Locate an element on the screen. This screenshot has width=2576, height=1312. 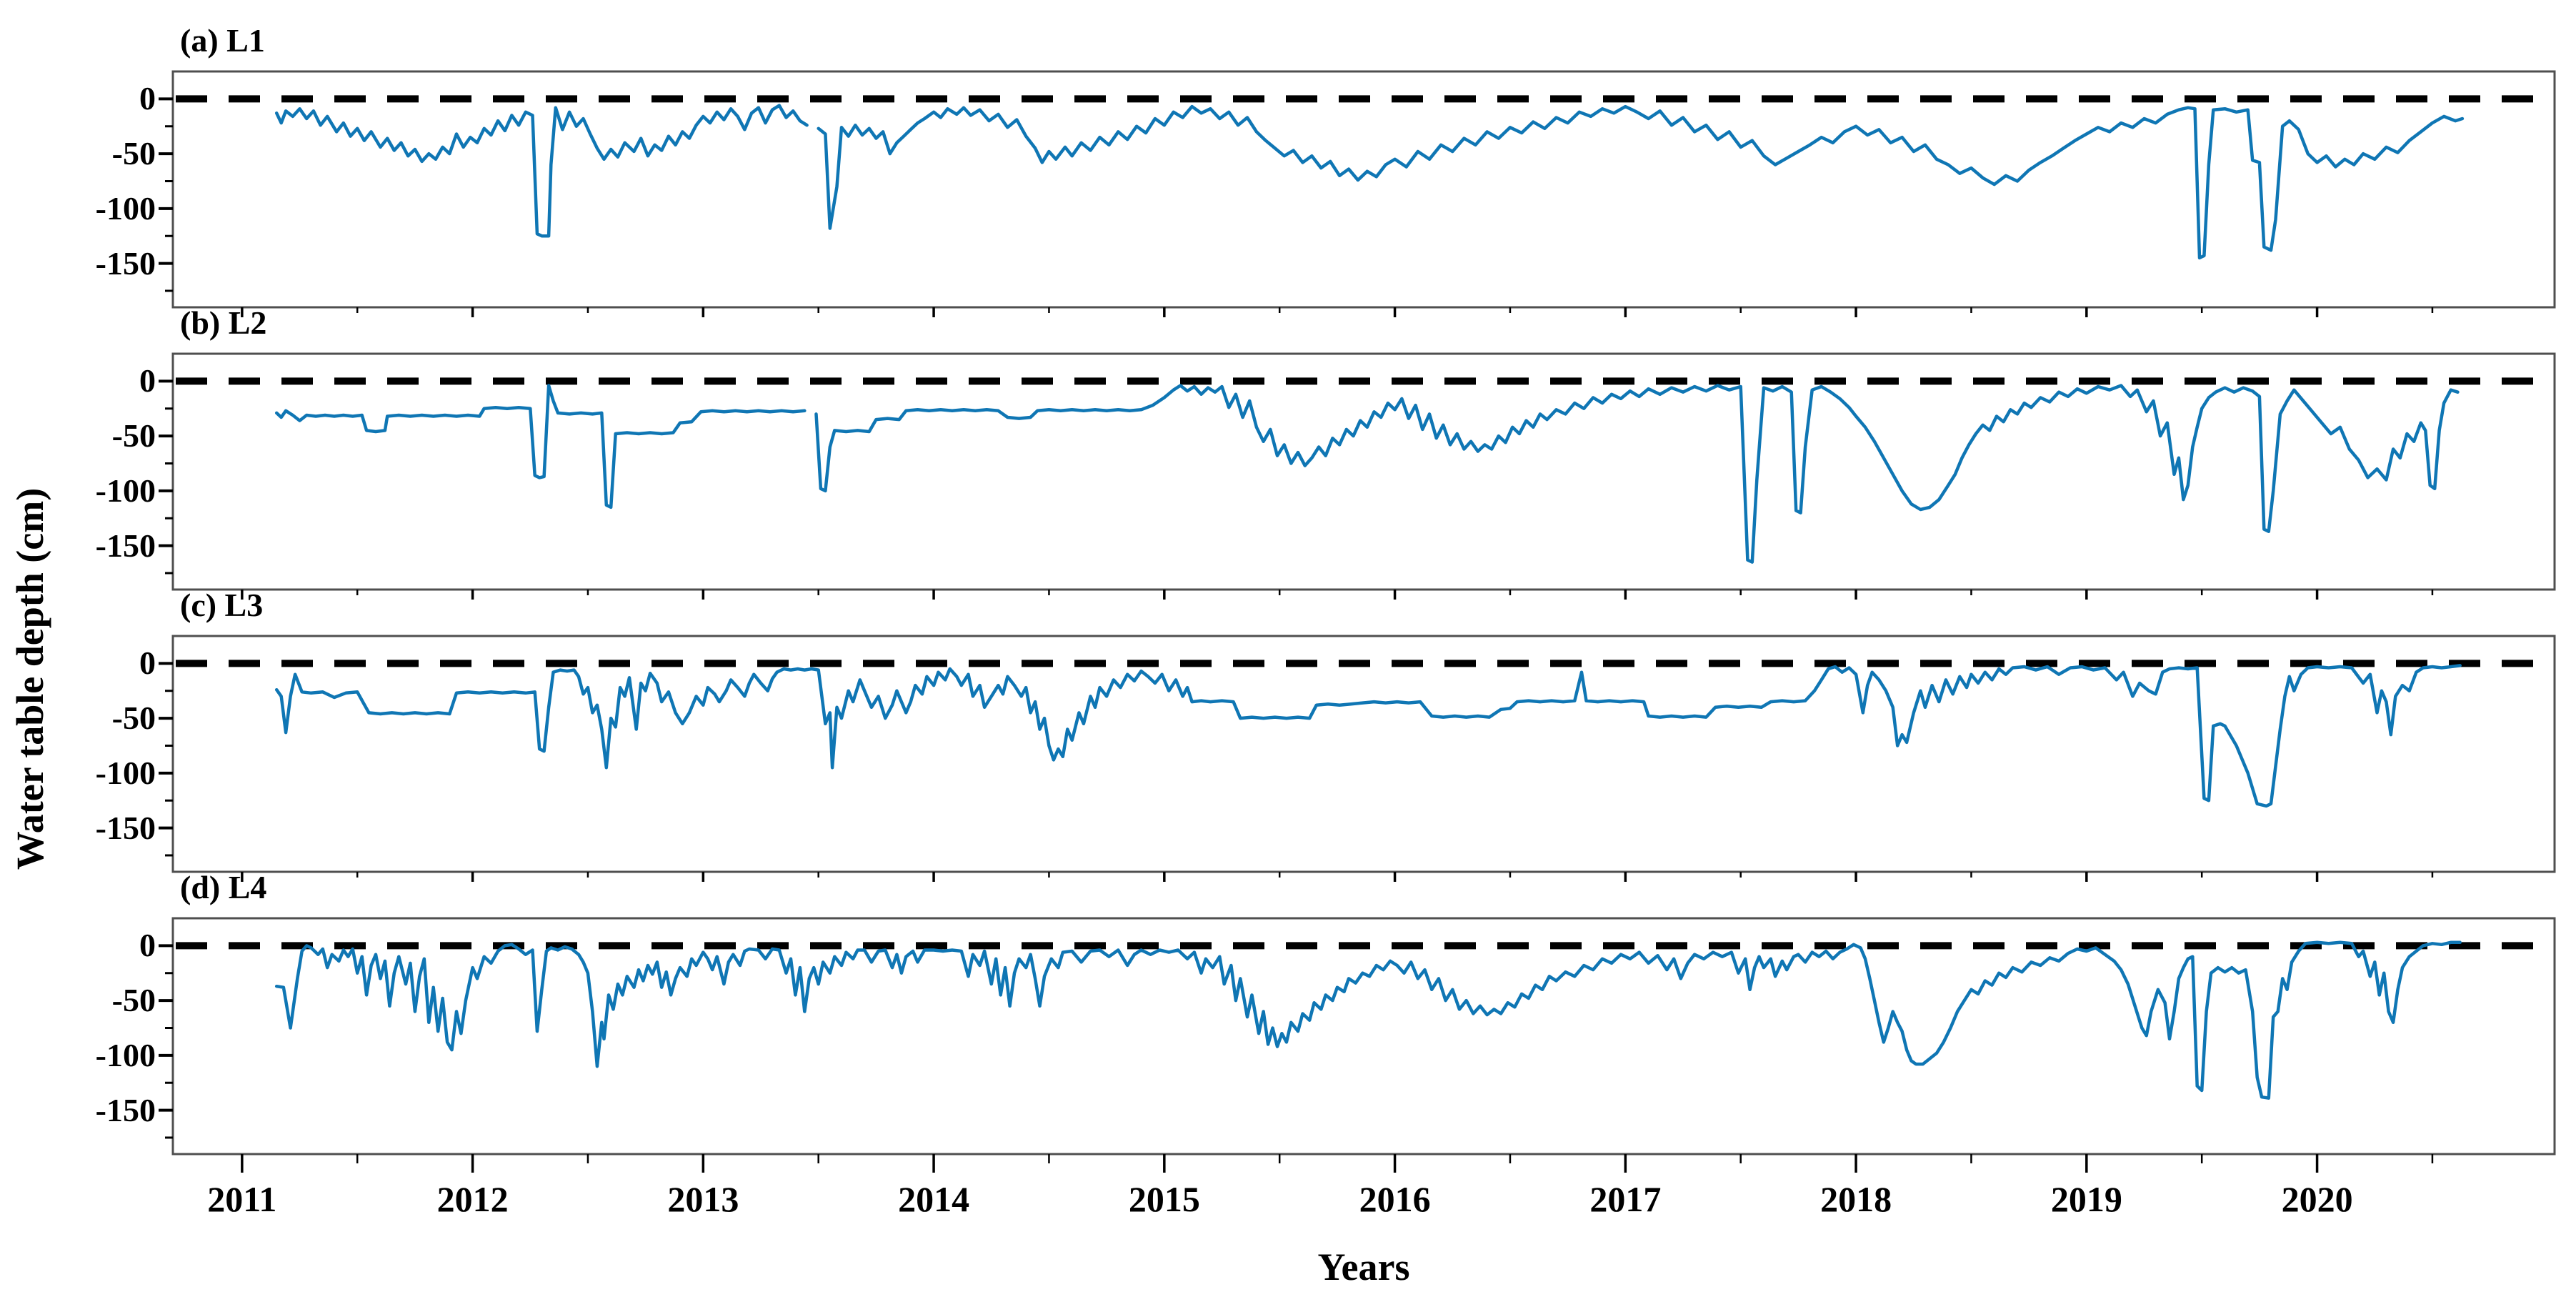
y-tick-label-L1--100: -100 is located at coordinates (126, 208).